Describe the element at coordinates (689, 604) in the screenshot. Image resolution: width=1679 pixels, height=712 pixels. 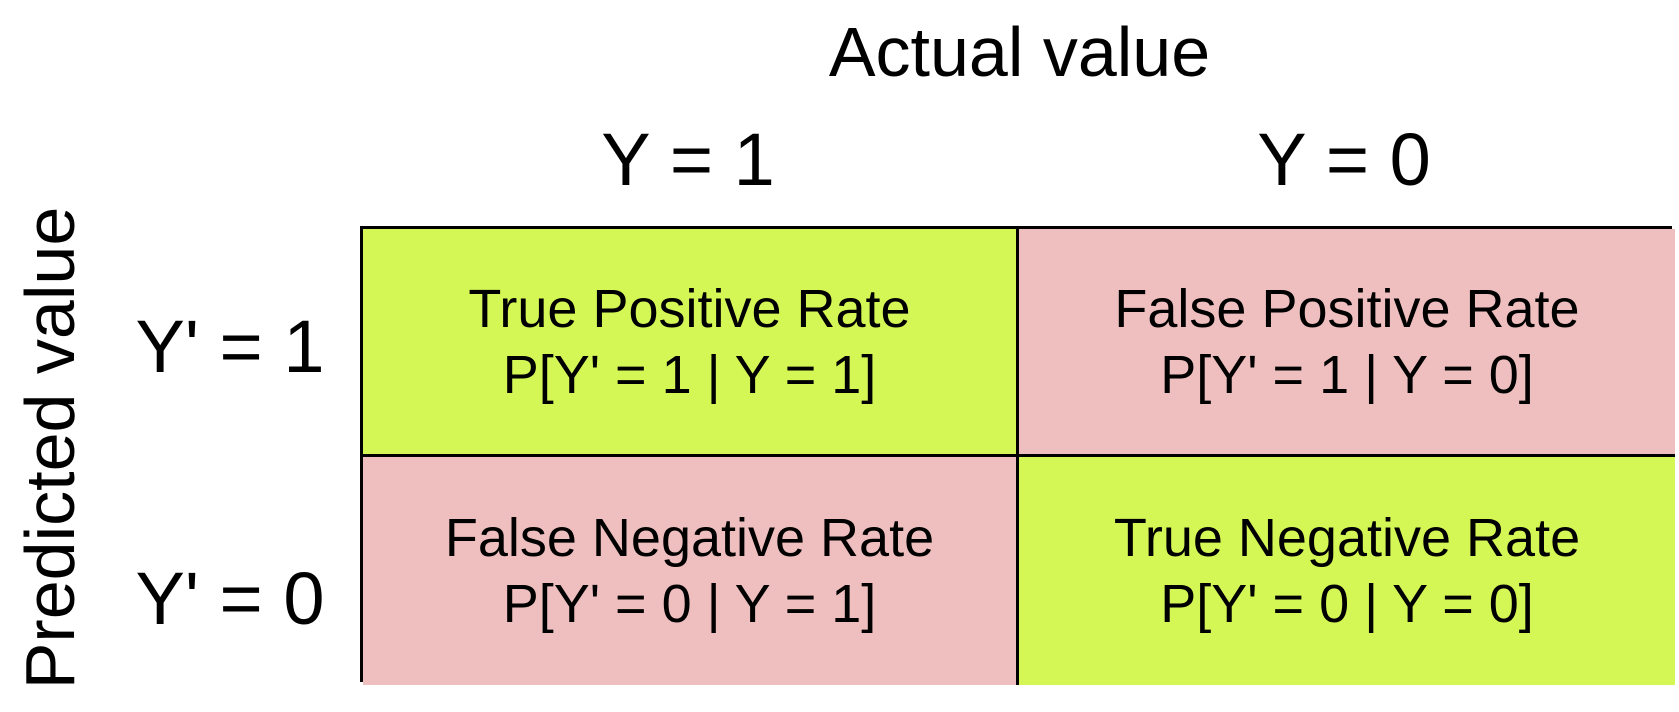
I see `cell-formula: P[Y' = 0 | Y = 1]` at that location.